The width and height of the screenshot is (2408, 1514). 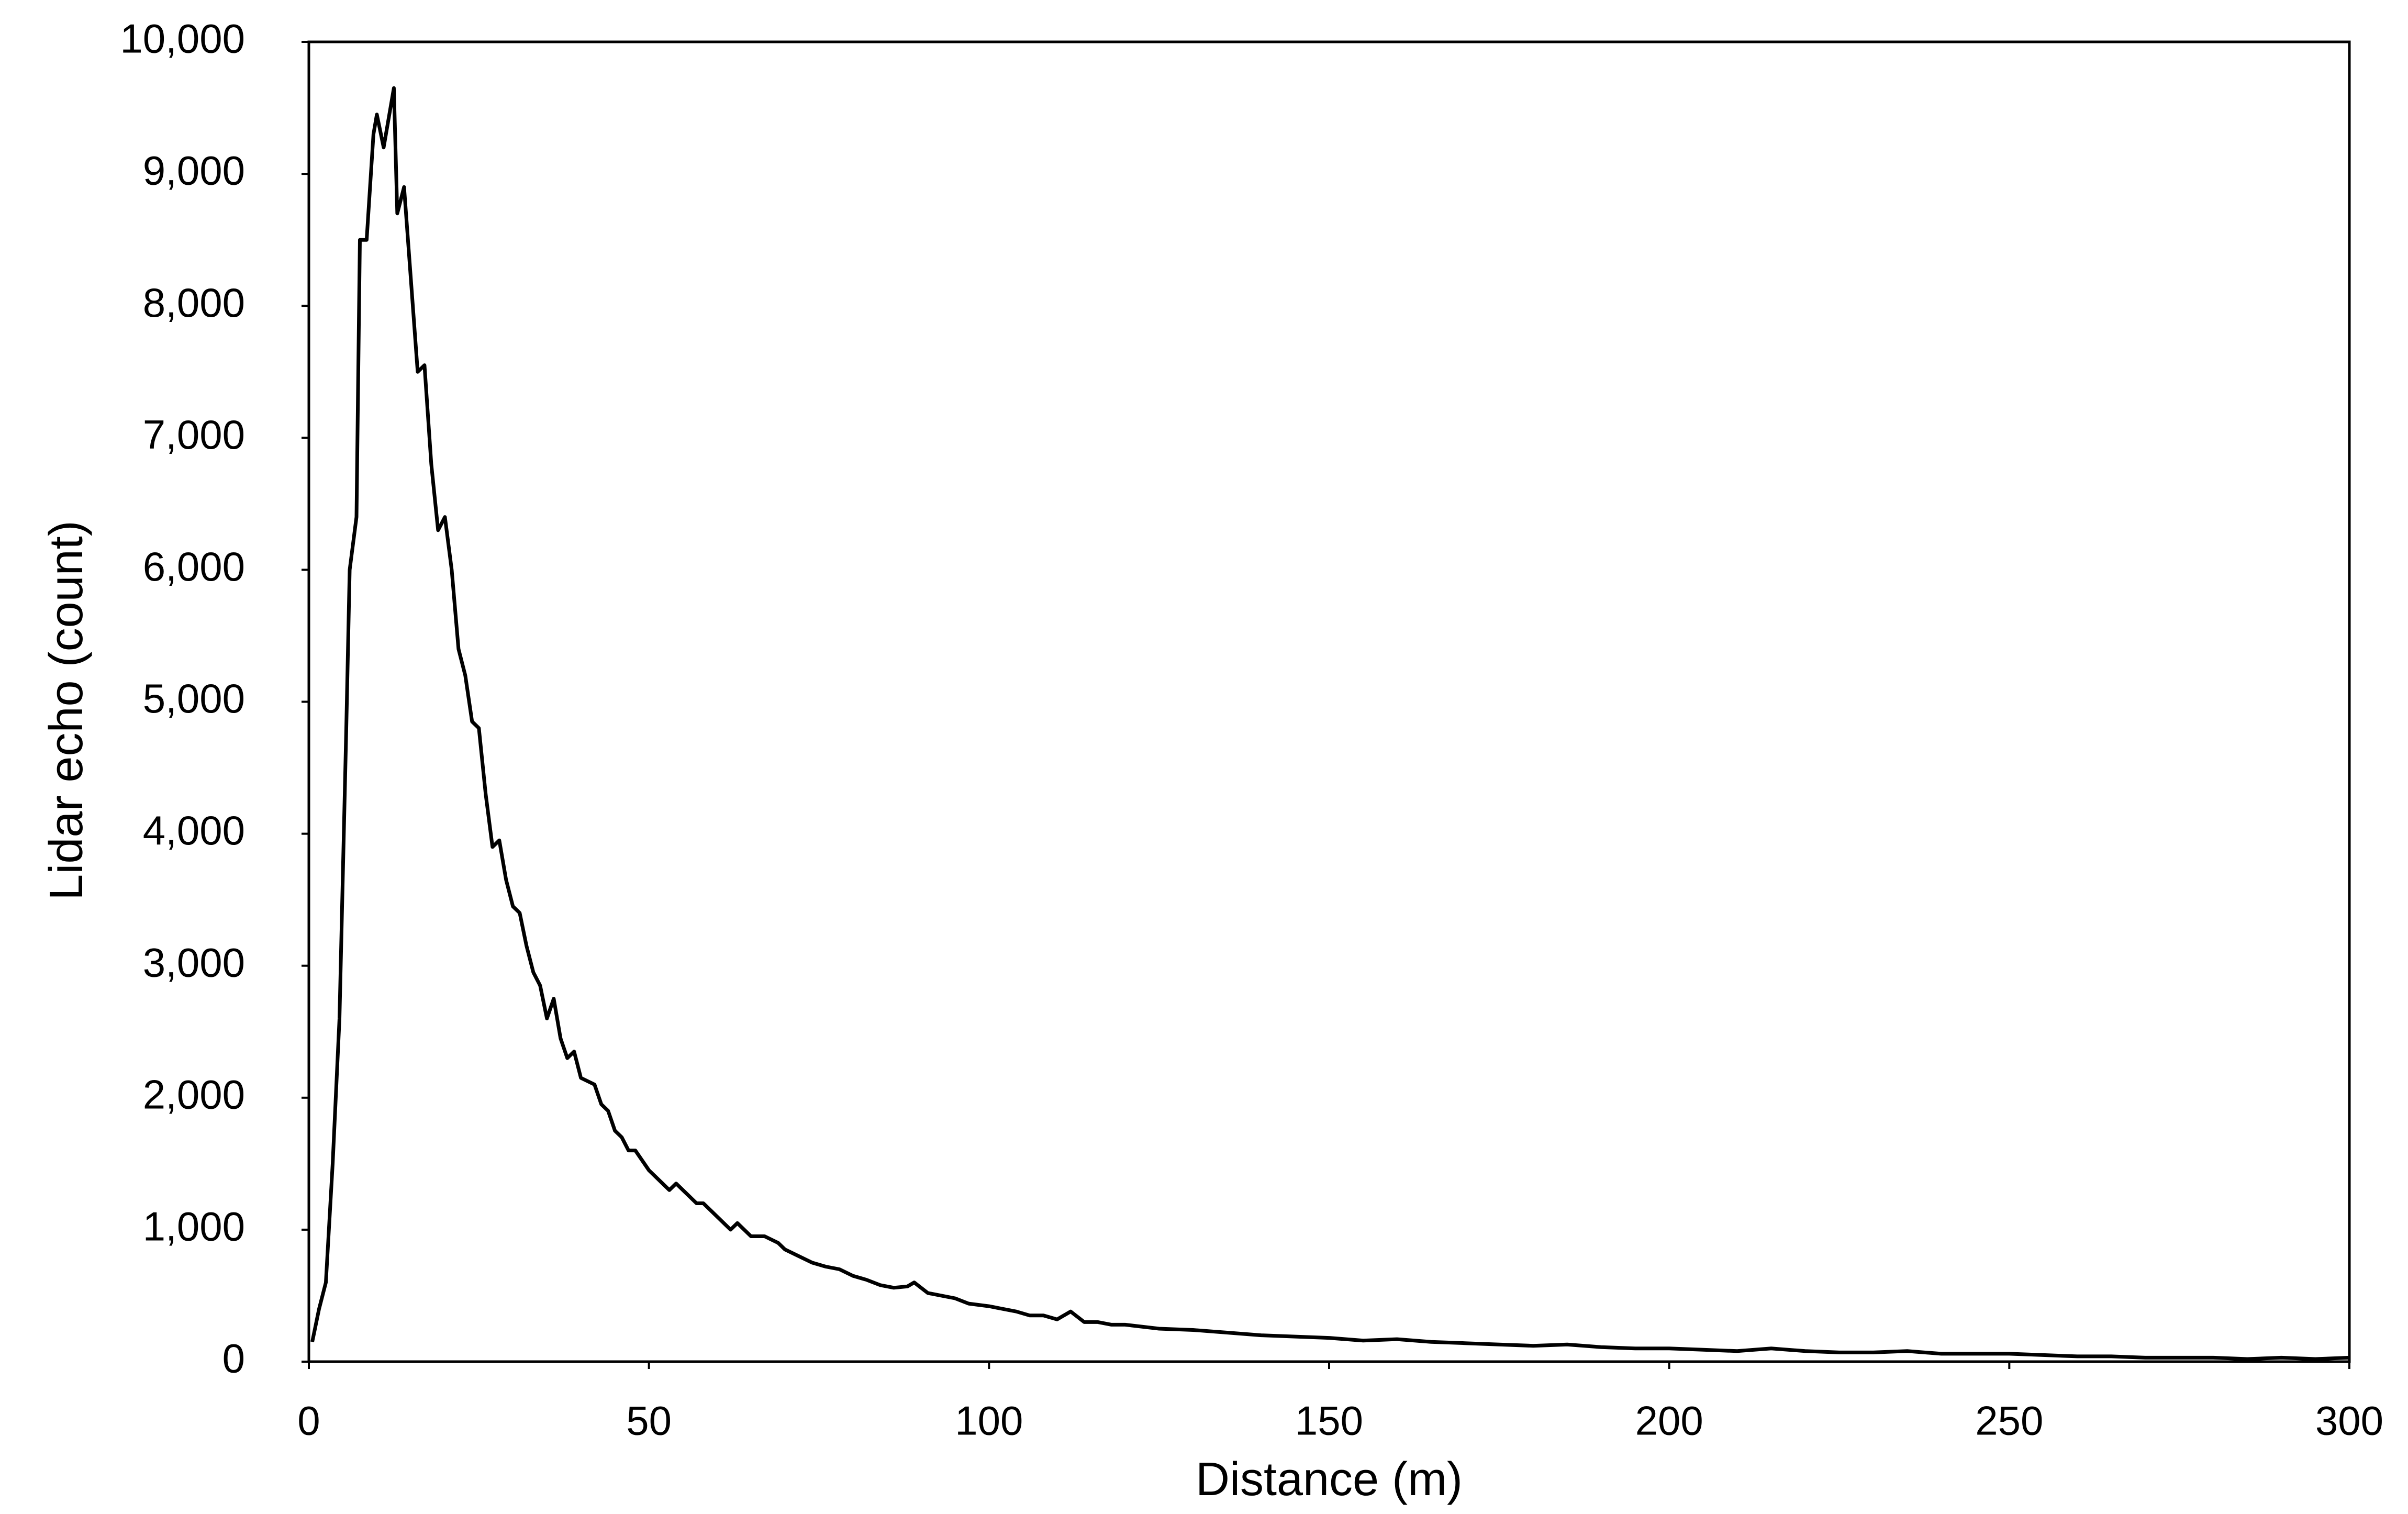 What do you see at coordinates (182, 39) in the screenshot?
I see `y-tick-label: 10,000` at bounding box center [182, 39].